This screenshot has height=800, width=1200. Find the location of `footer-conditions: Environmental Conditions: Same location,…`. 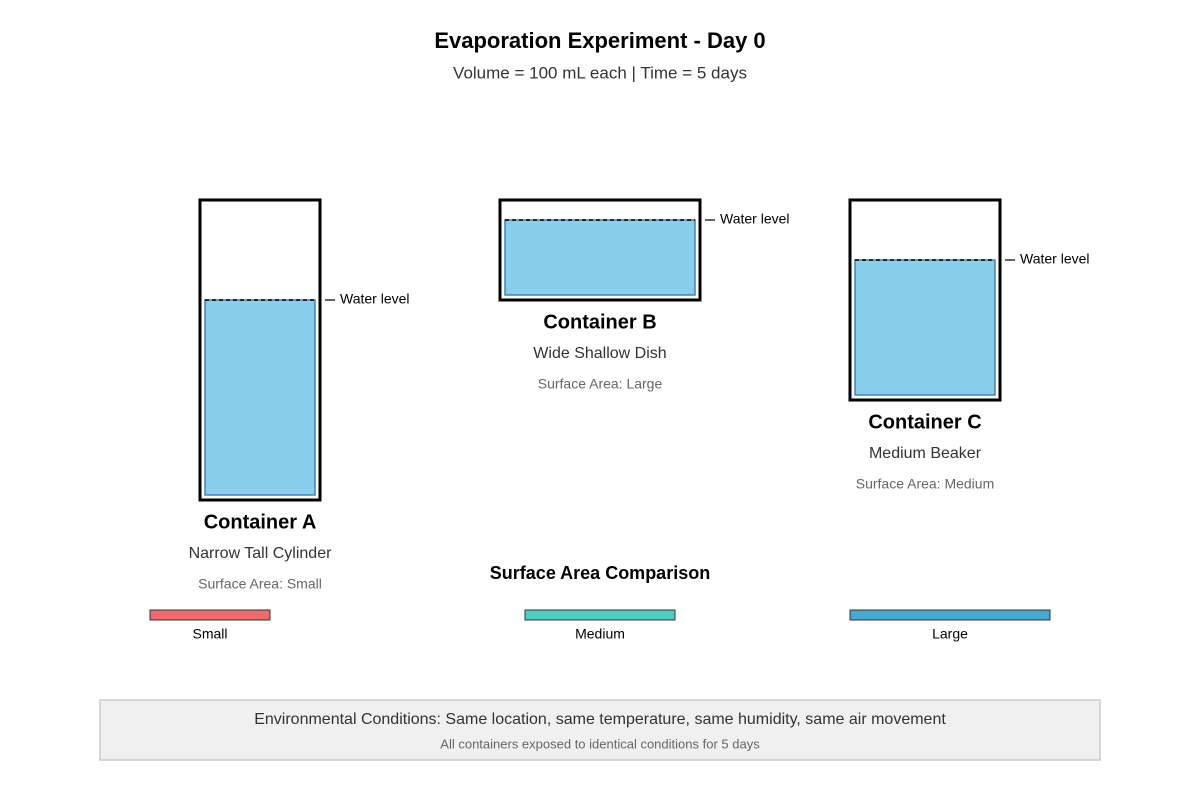

footer-conditions: Environmental Conditions: Same location,… is located at coordinates (600, 719).